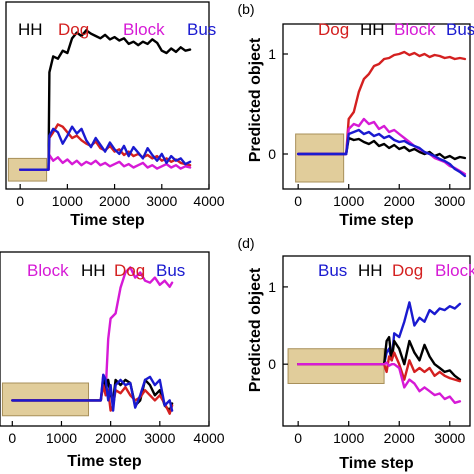 Image resolution: width=474 pixels, height=474 pixels. What do you see at coordinates (245, 243) in the screenshot?
I see `panel-letter: (d)` at bounding box center [245, 243].